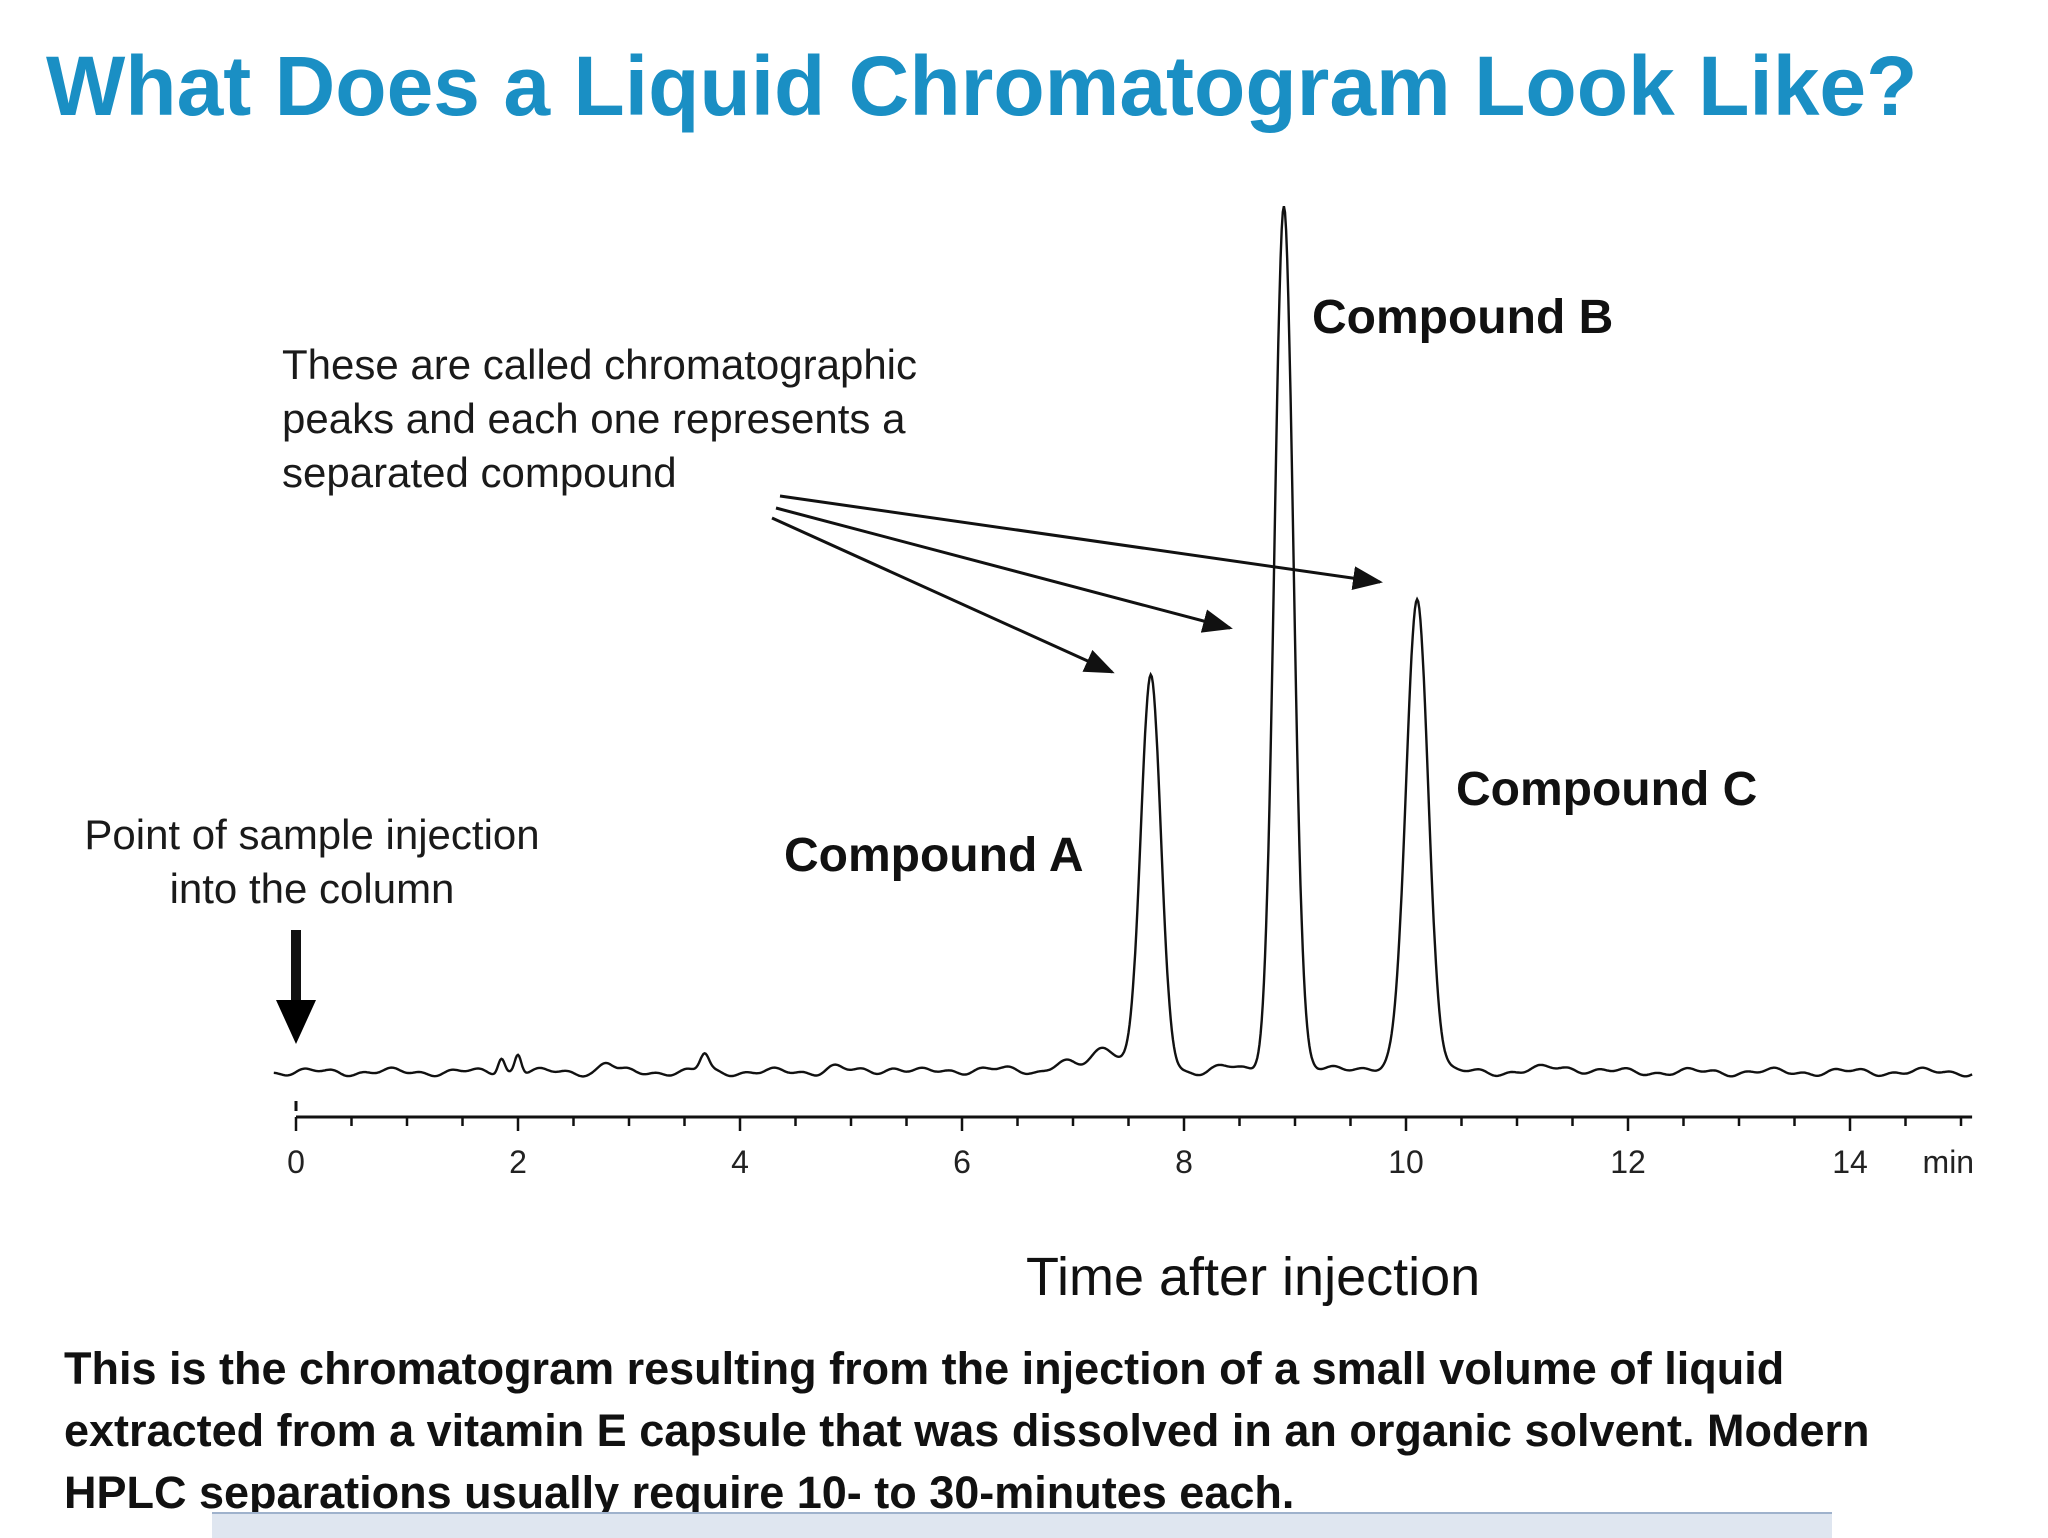 The image size is (2048, 1538). I want to click on peak-label-compound-b: Compound B, so click(1463, 317).